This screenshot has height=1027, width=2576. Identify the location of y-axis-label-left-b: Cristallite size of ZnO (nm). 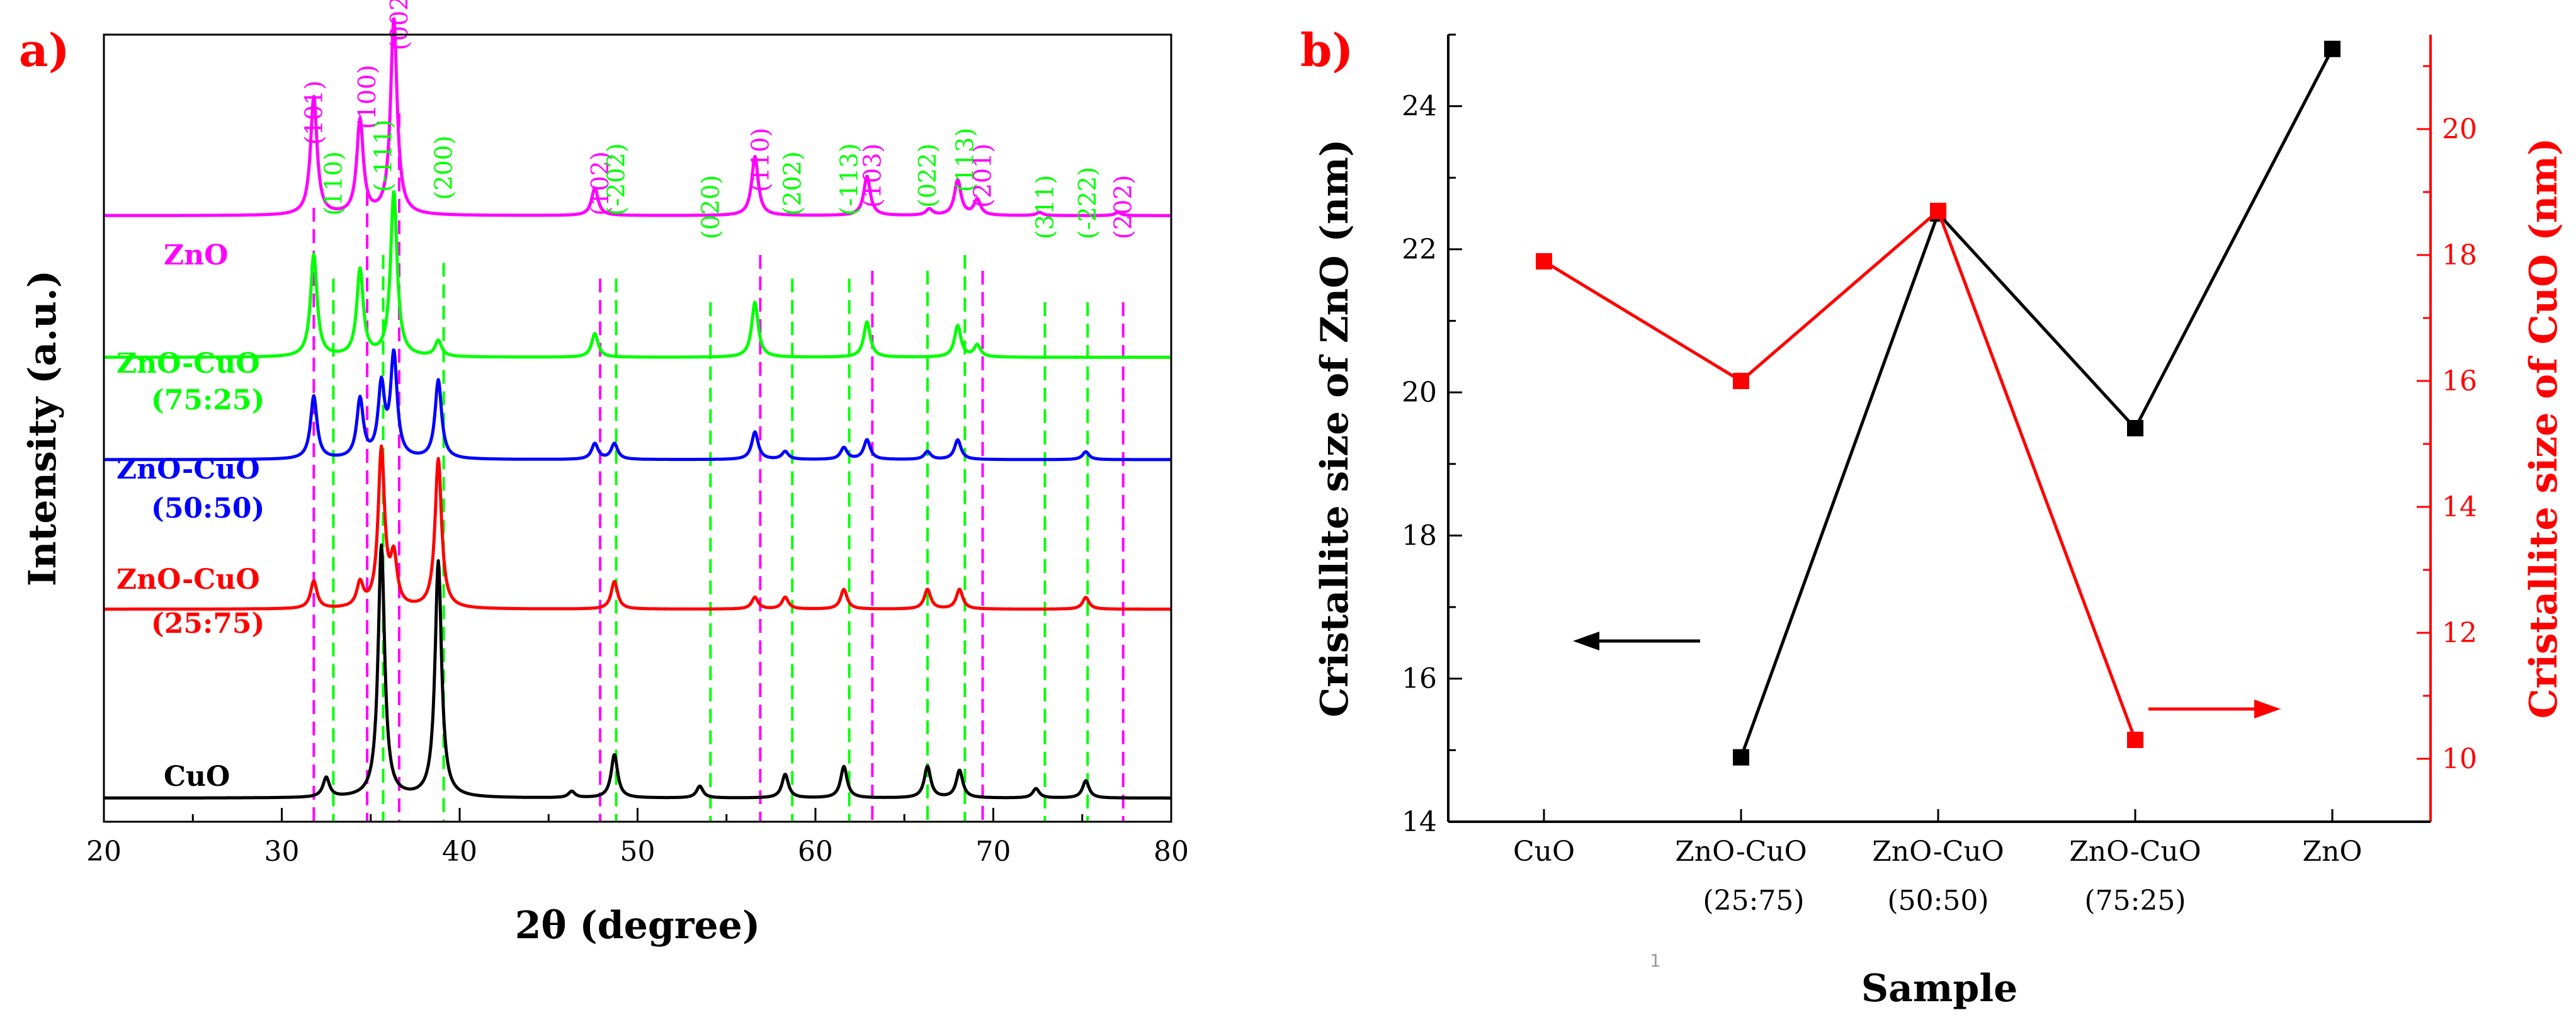
(1335, 428).